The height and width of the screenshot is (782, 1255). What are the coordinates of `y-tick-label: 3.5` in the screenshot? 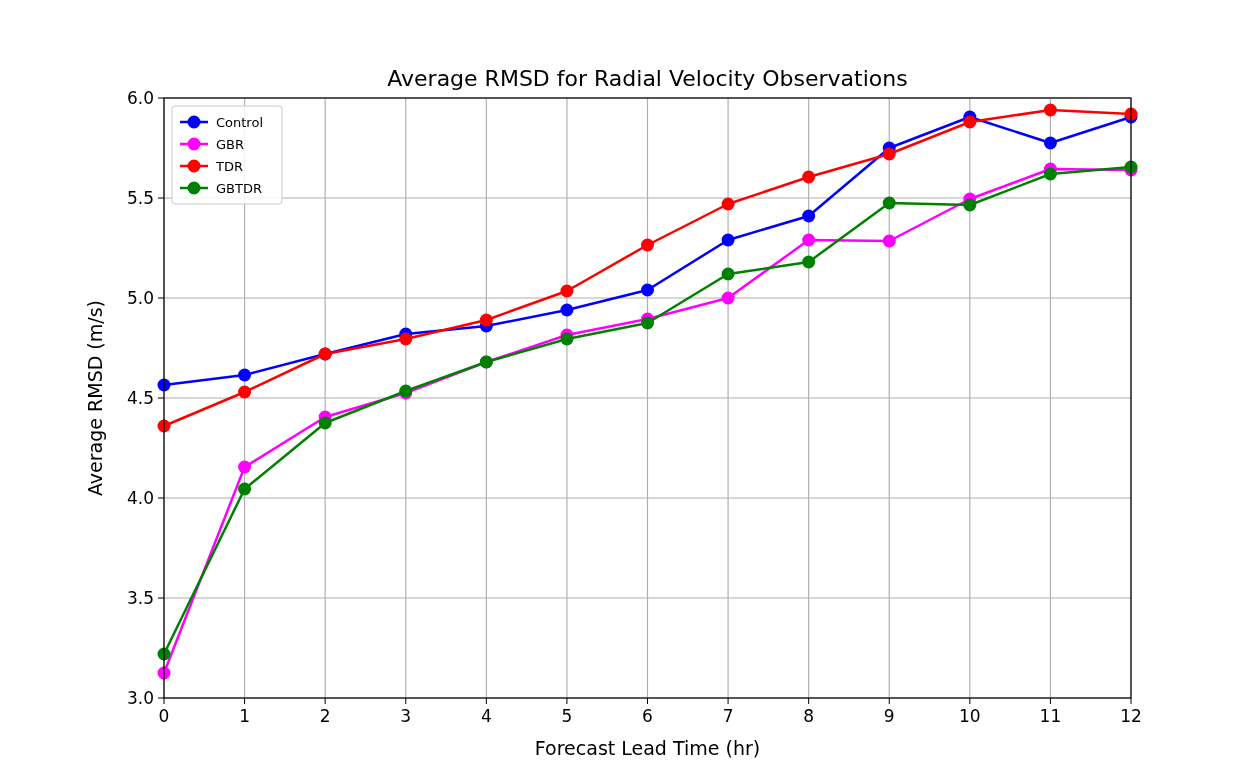 It's located at (140, 598).